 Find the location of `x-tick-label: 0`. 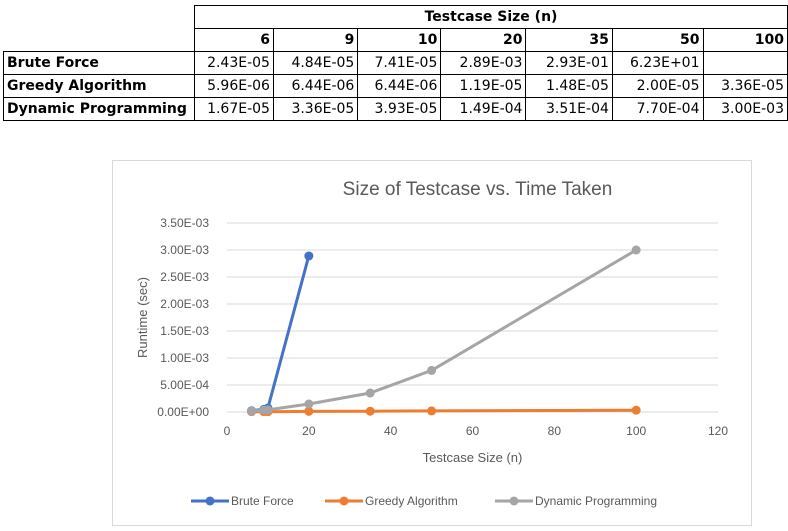

x-tick-label: 0 is located at coordinates (227, 431).